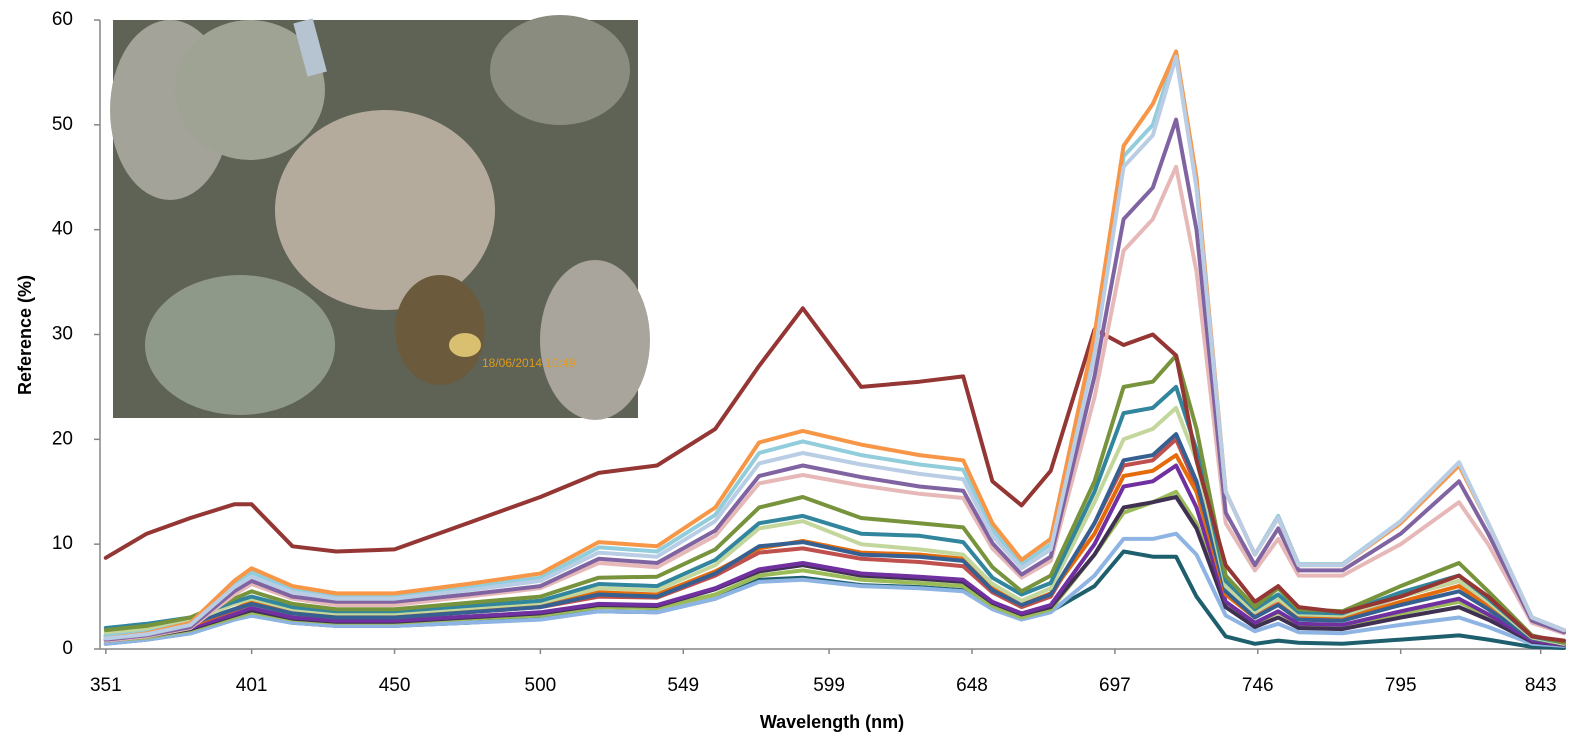 Image resolution: width=1574 pixels, height=742 pixels. What do you see at coordinates (834, 589) in the screenshot?
I see `series-line` at bounding box center [834, 589].